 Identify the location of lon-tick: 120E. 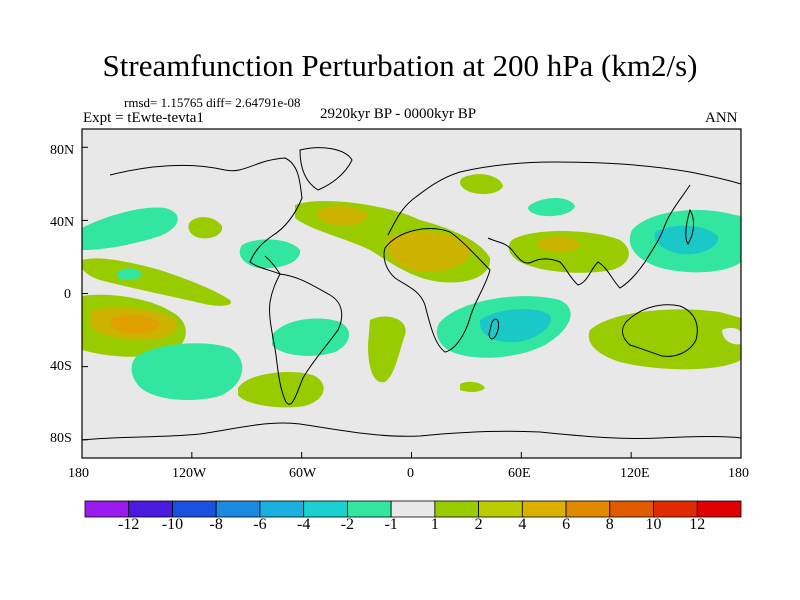
(635, 473).